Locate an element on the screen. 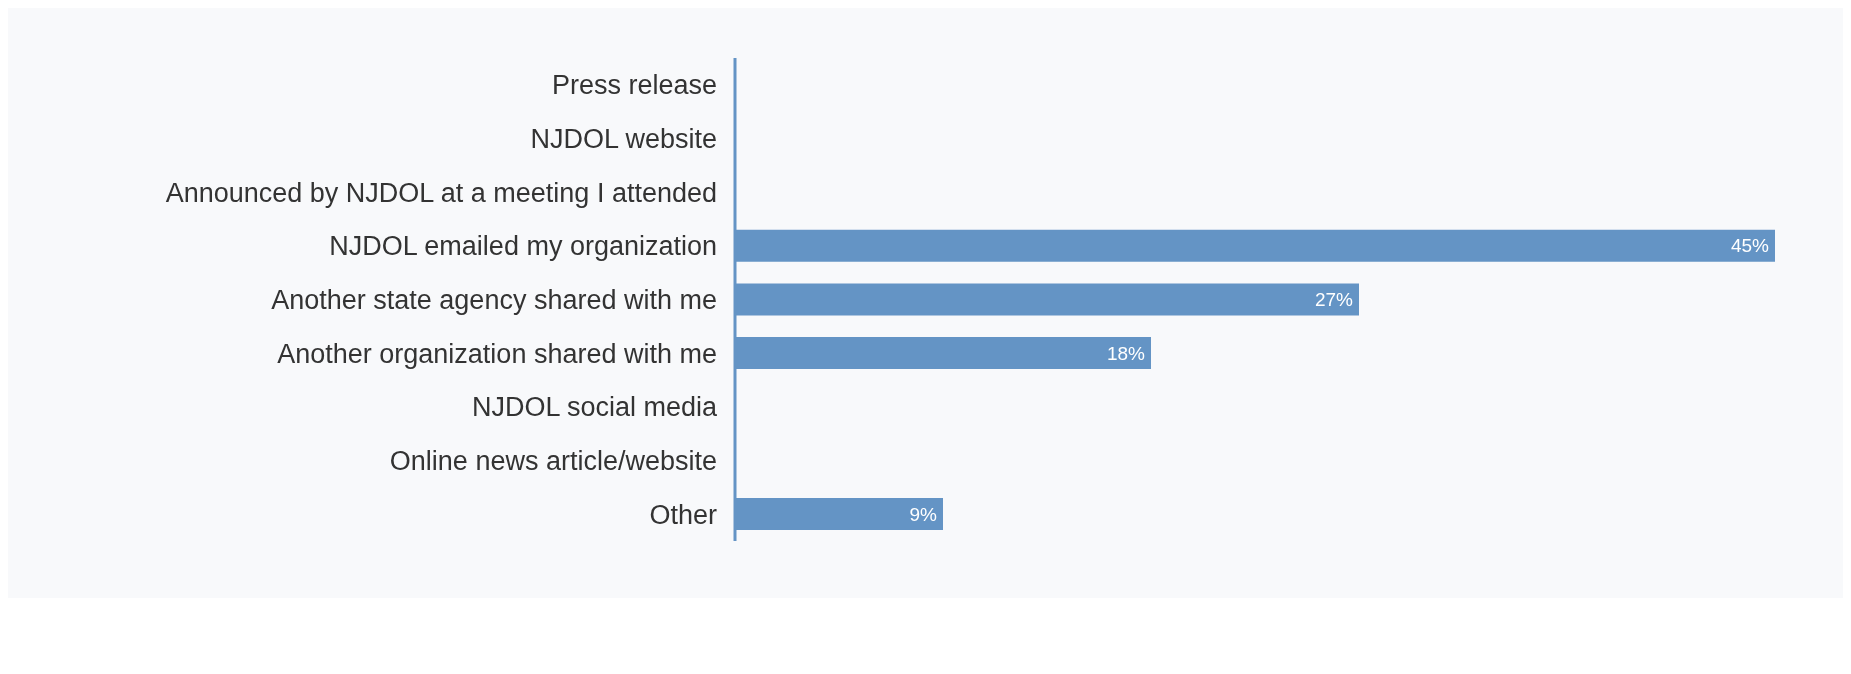 The image size is (1851, 674). data-label: 27% is located at coordinates (1334, 299).